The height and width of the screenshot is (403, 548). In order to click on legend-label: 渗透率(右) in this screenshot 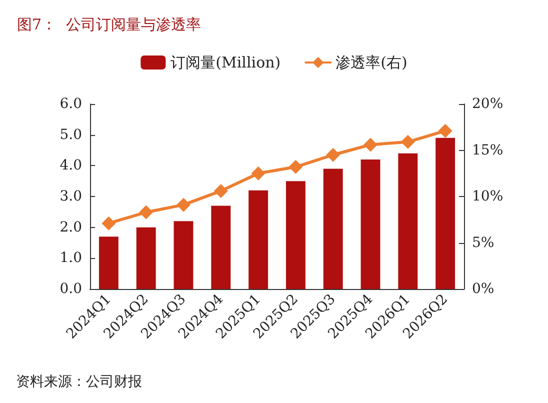, I will do `click(372, 63)`.